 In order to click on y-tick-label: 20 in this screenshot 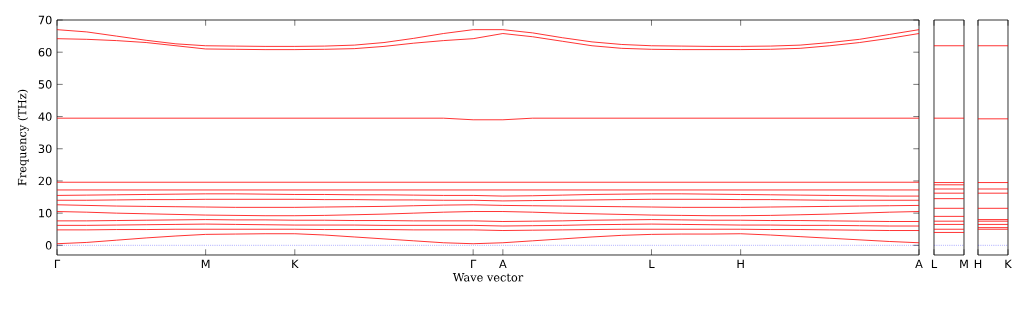, I will do `click(45, 181)`.